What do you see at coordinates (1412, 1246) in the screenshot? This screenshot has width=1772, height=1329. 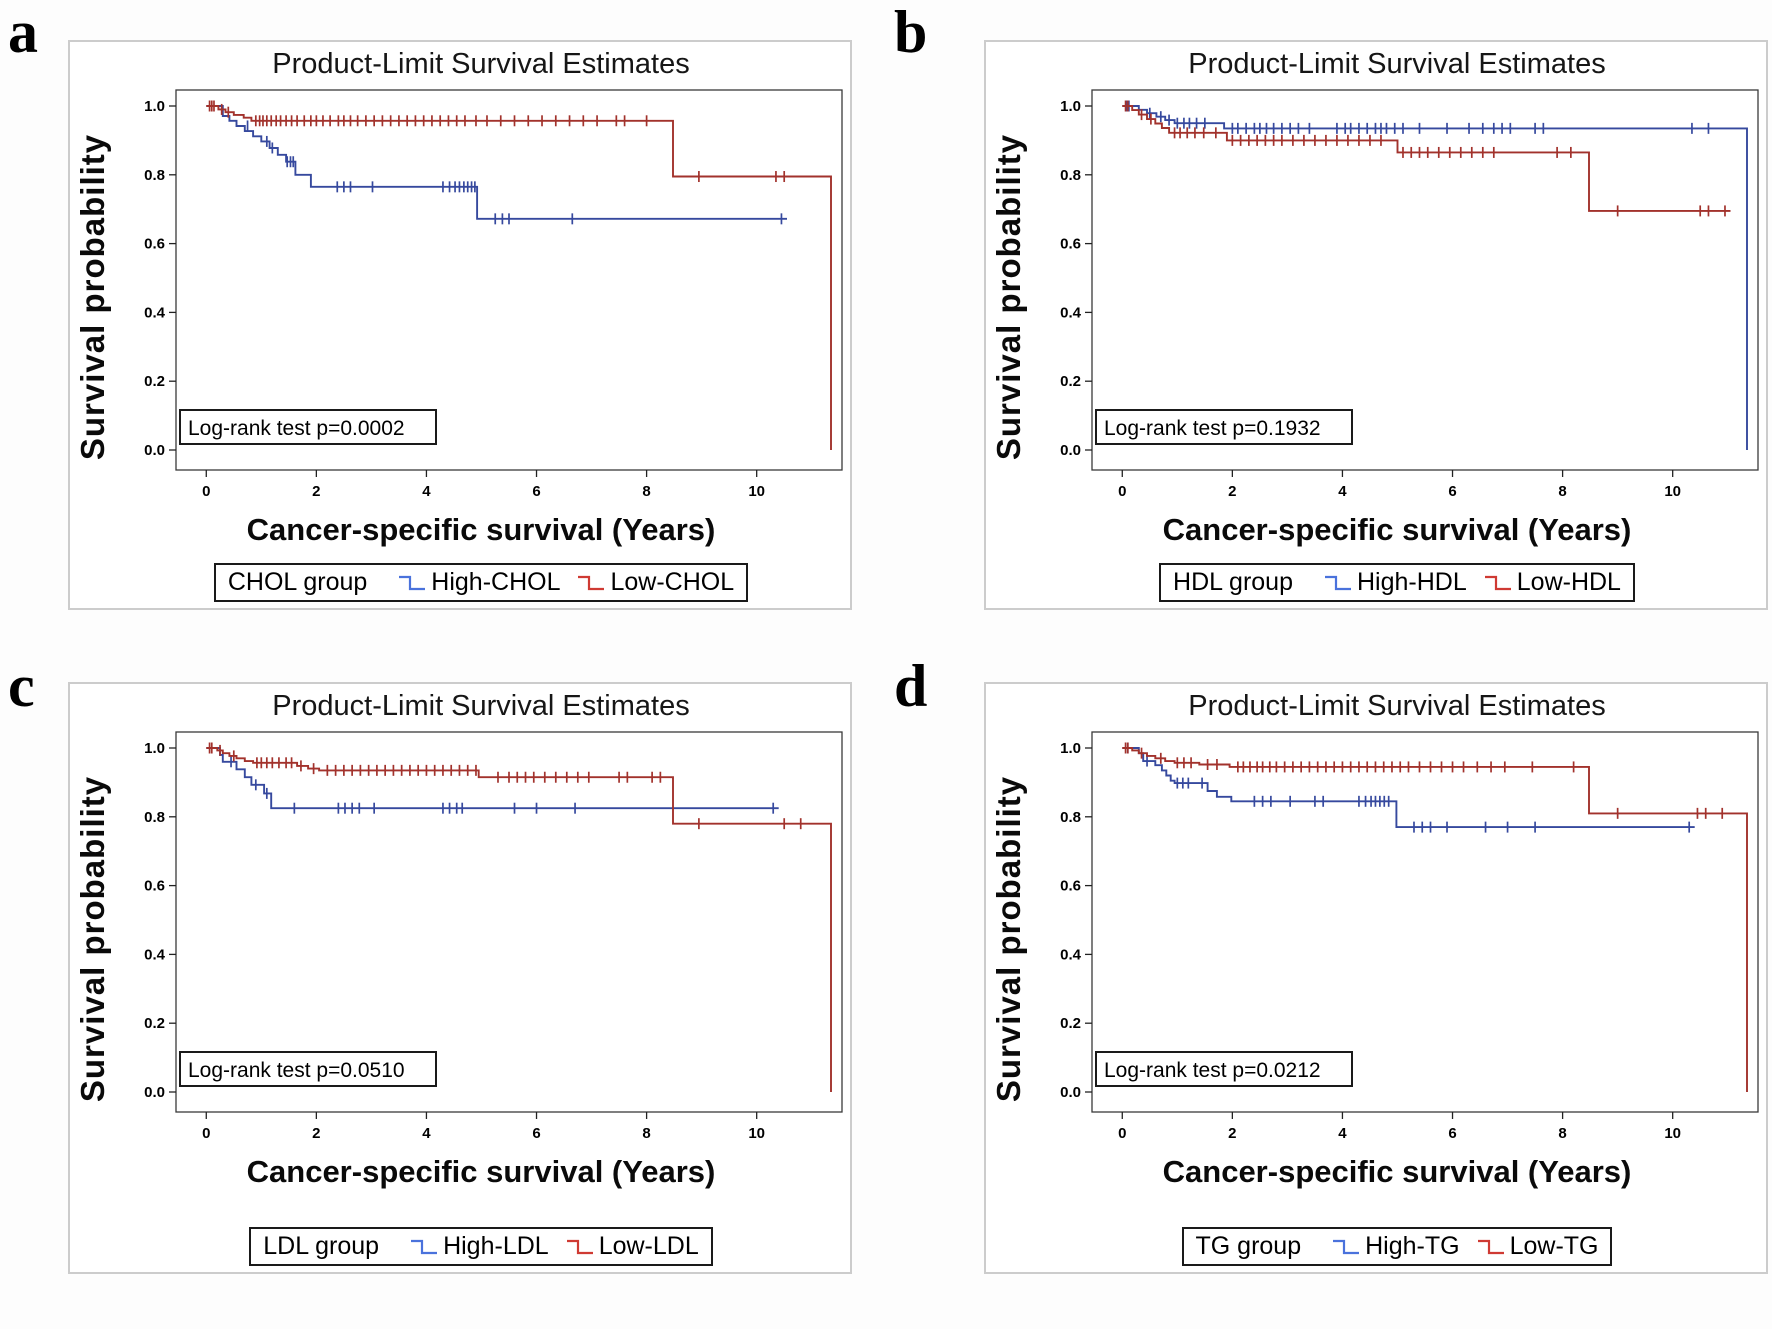 I see `legend-label: High-TG` at bounding box center [1412, 1246].